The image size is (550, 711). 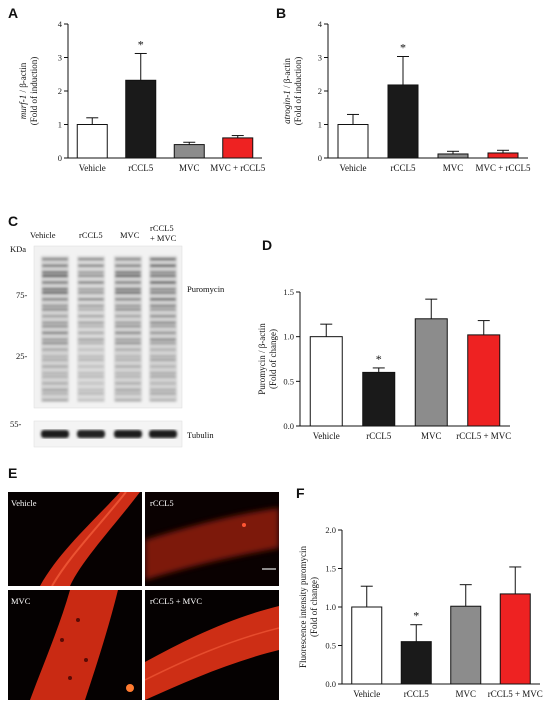 What do you see at coordinates (320, 58) in the screenshot?
I see `y-tick-label: 3` at bounding box center [320, 58].